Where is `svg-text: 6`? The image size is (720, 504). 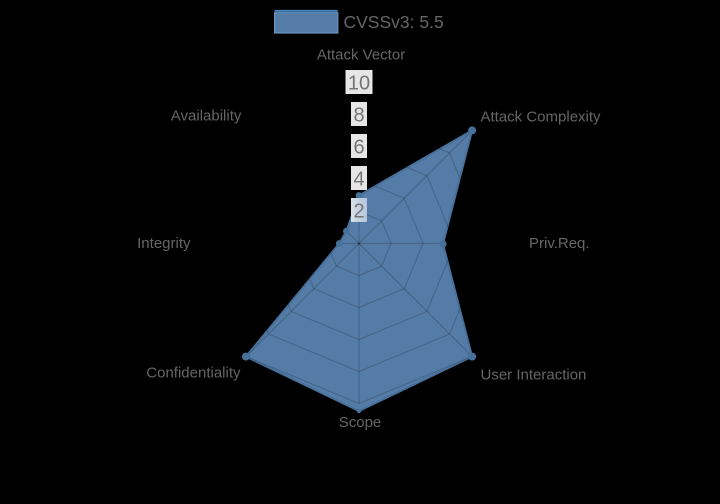
svg-text: 6 is located at coordinates (358, 148).